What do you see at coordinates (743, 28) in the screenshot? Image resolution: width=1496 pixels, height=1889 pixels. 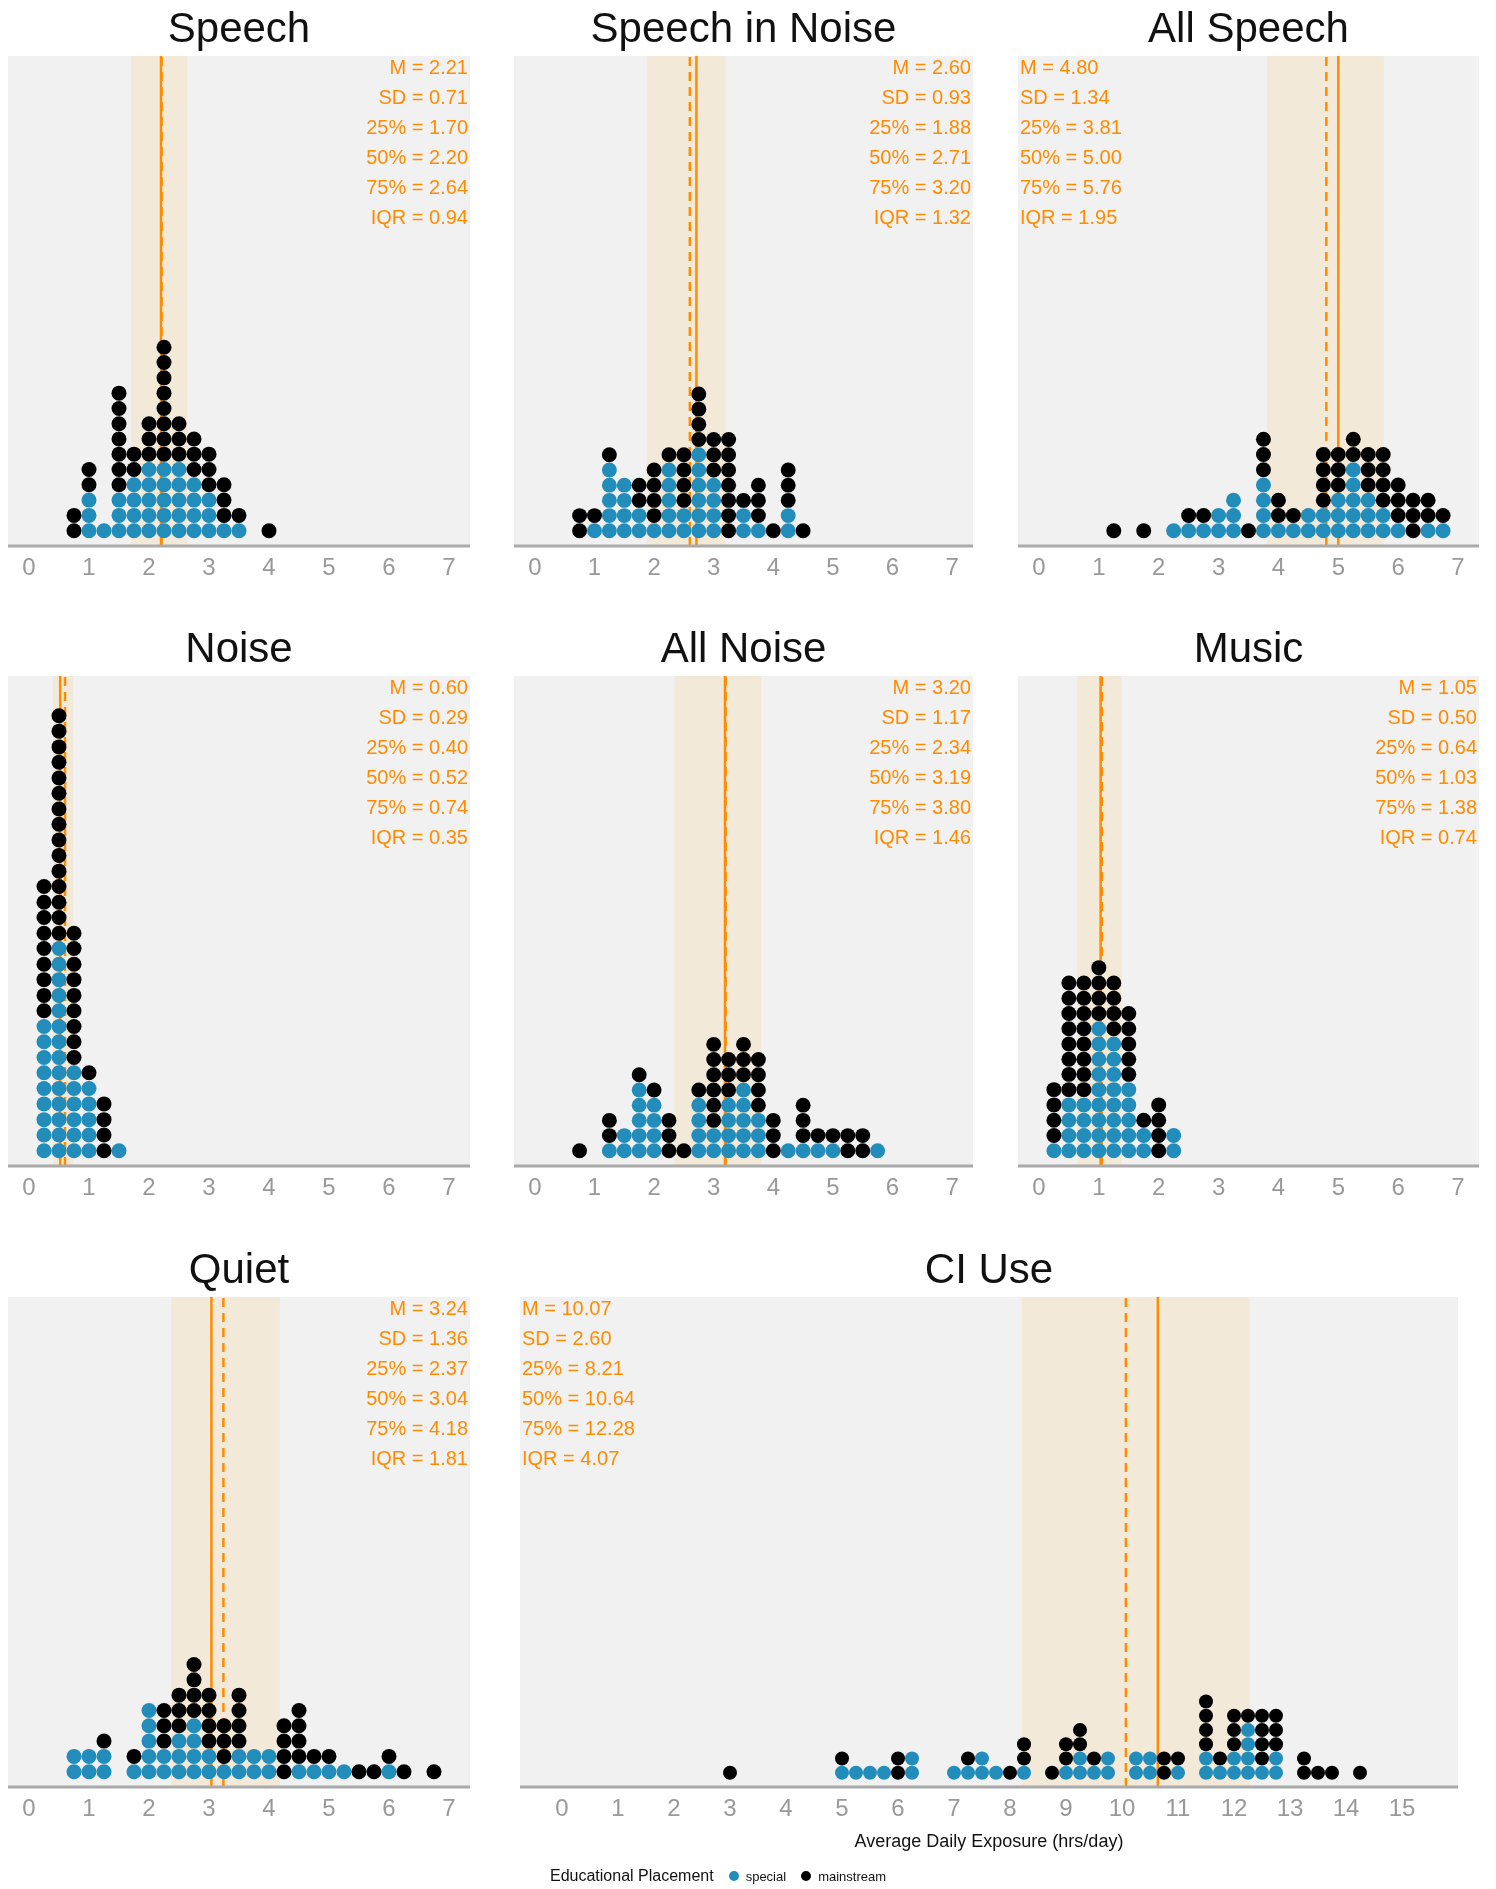 I see `chart-title: Speech in Noise` at bounding box center [743, 28].